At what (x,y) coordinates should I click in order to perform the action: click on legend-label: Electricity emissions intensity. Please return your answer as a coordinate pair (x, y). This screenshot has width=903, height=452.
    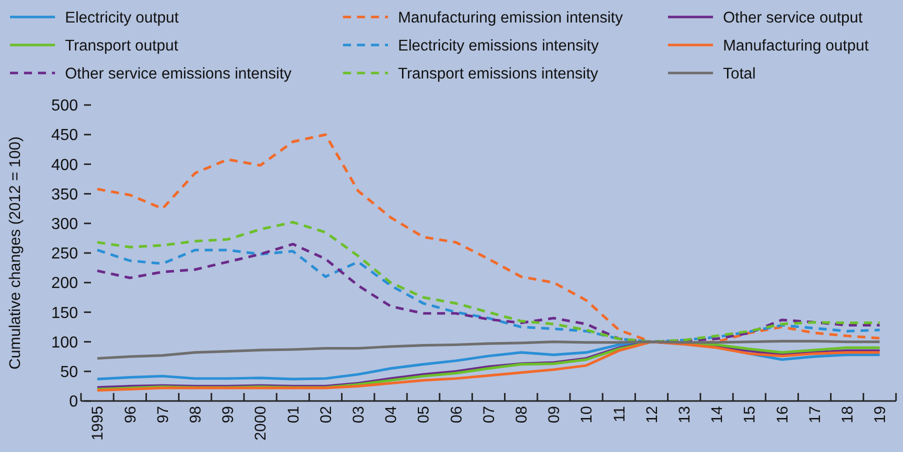
    Looking at the image, I should click on (498, 45).